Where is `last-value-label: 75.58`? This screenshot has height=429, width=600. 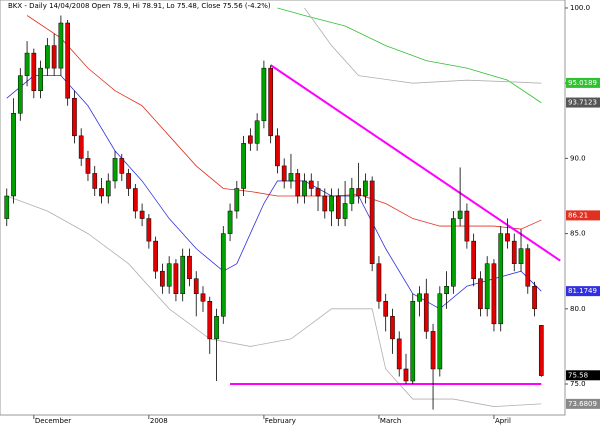
last-value-label: 75.58 is located at coordinates (578, 375).